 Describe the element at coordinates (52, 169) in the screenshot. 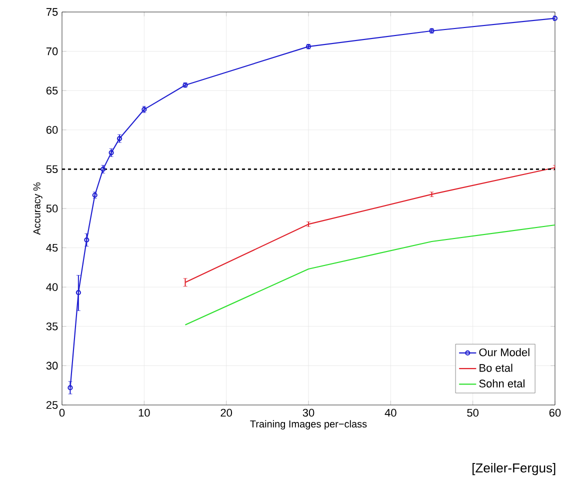

I see `y-tick-label: 55` at that location.